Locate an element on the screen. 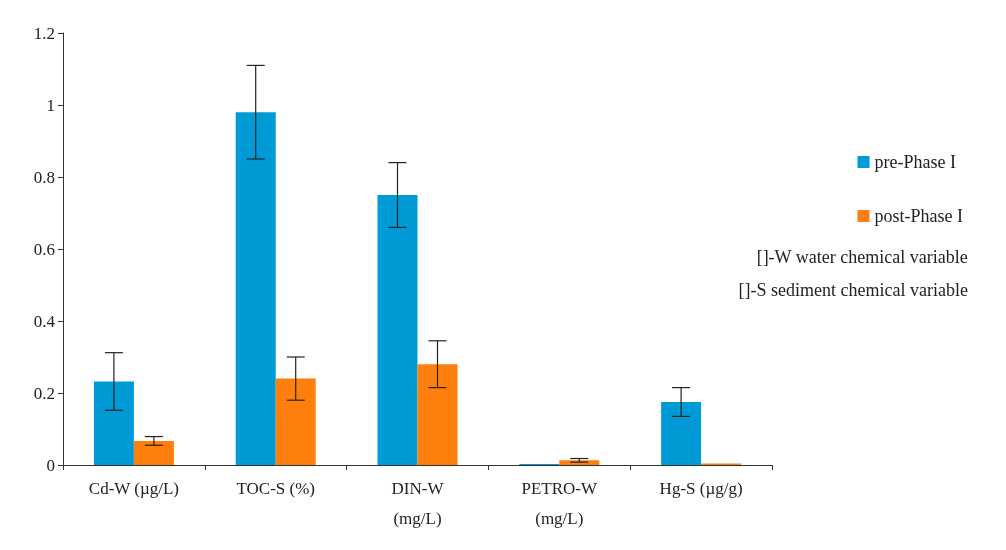 This screenshot has height=550, width=1006. y-tick-label: 1.2 is located at coordinates (44, 33).